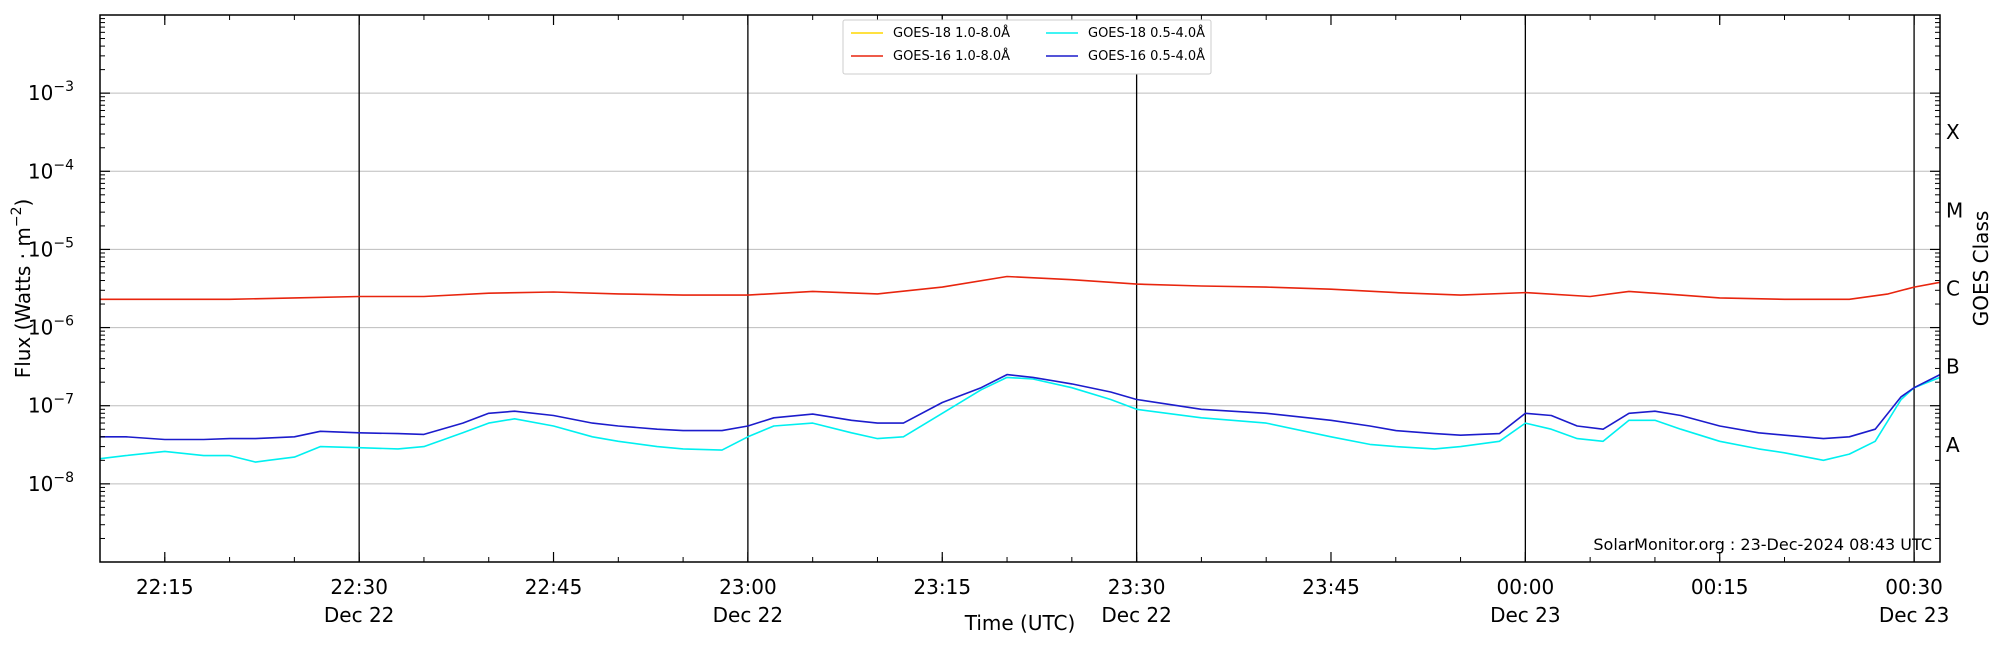 The height and width of the screenshot is (650, 2000). I want to click on x-tick-label: 00:00, so click(1526, 587).